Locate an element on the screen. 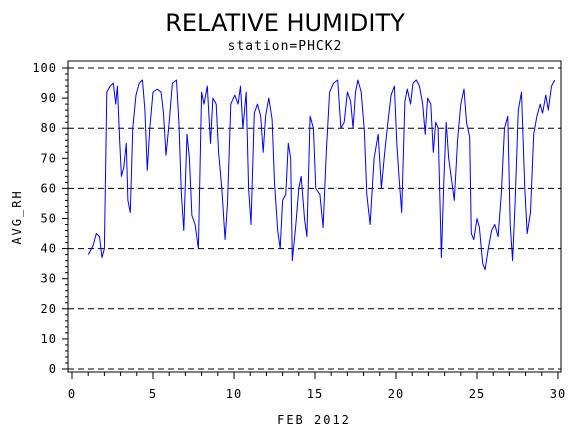 This screenshot has width=570, height=430. chart-subtitle: station=PHCK2 is located at coordinates (285, 46).